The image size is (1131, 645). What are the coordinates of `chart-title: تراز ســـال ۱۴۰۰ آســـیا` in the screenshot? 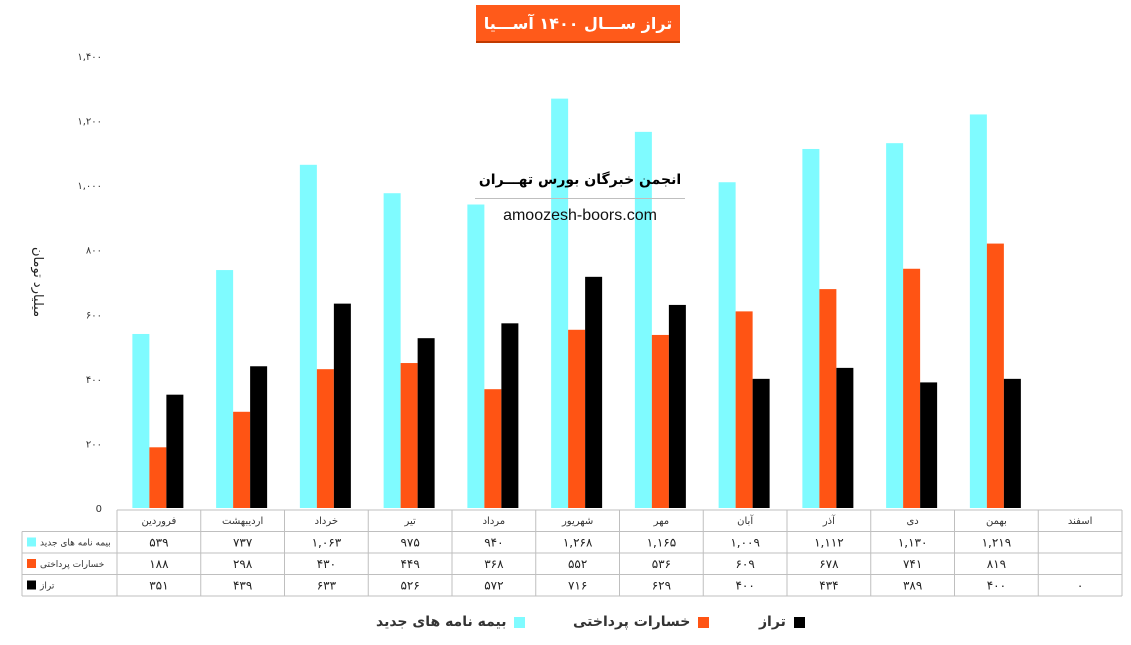 It's located at (578, 24).